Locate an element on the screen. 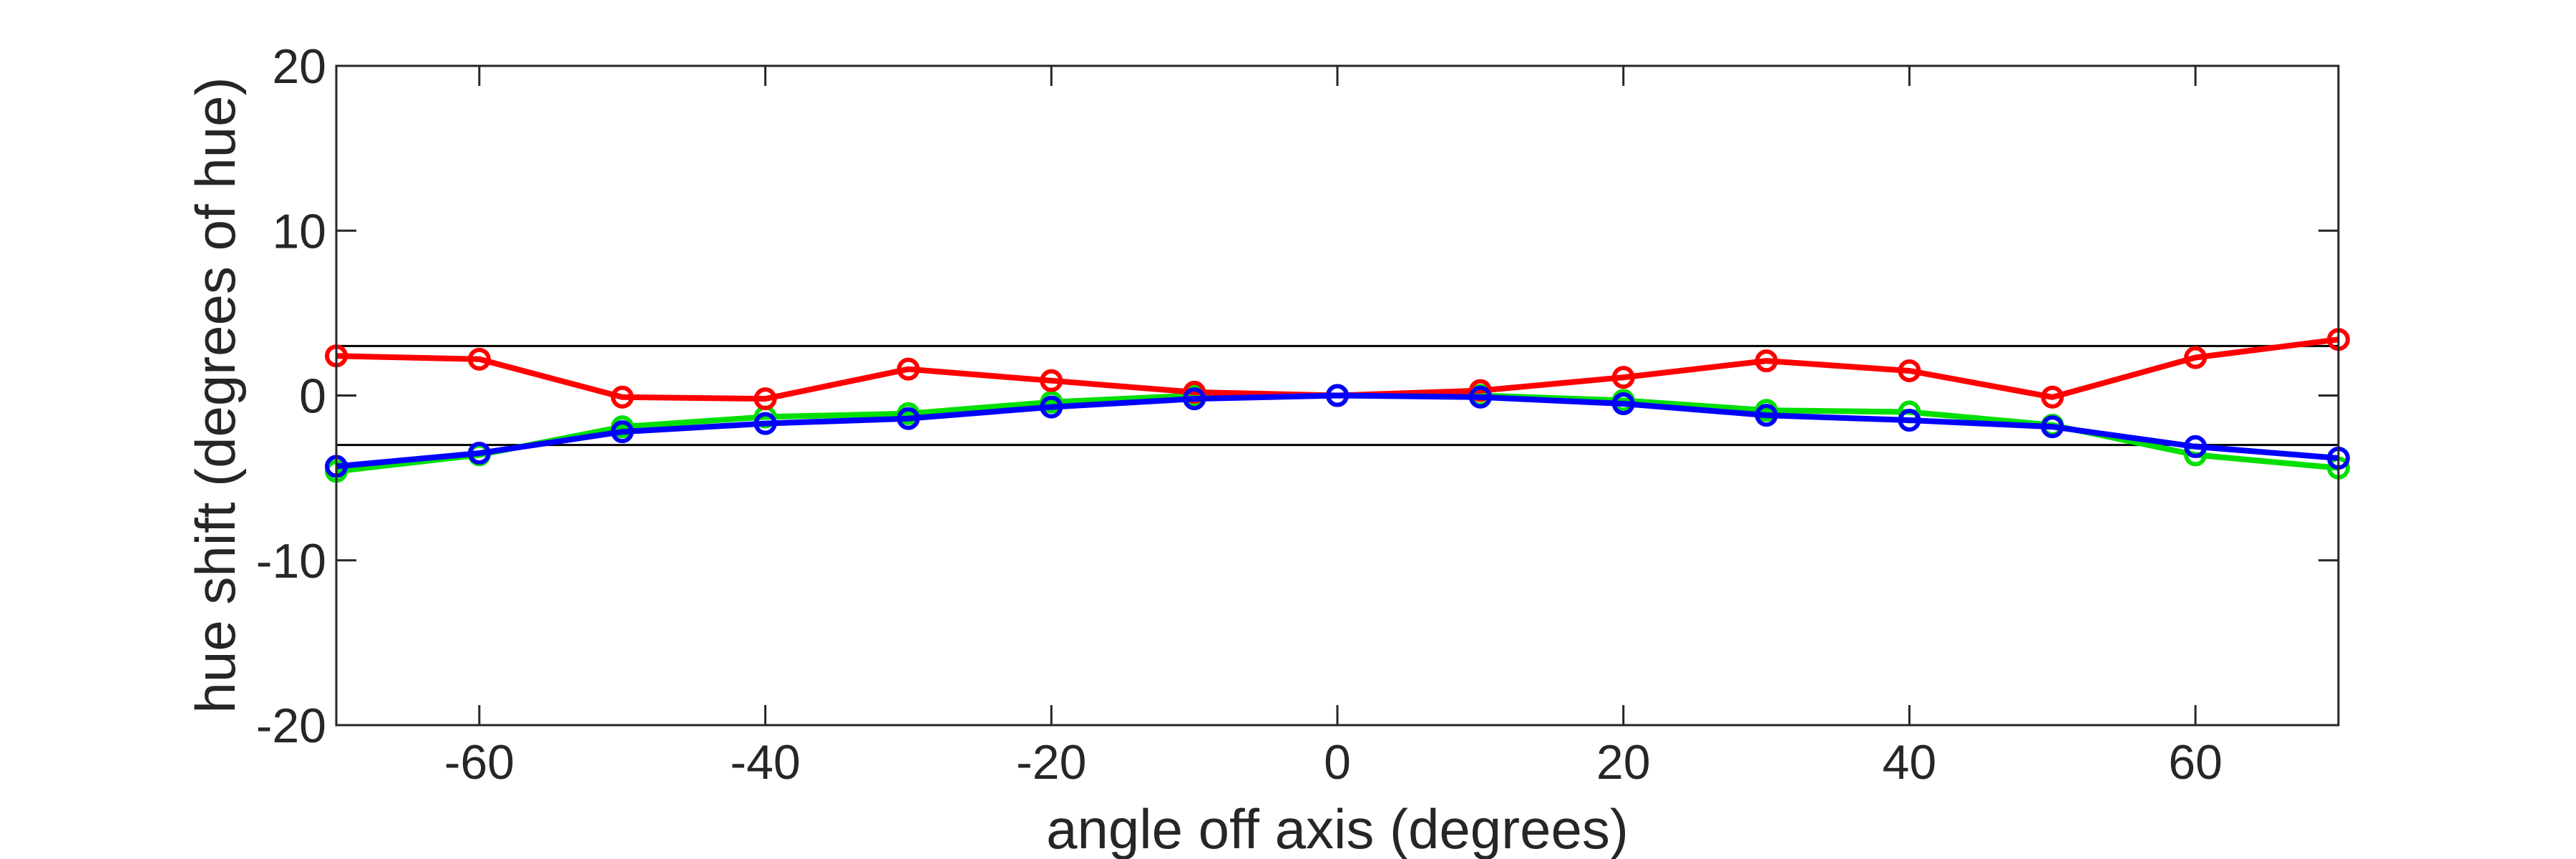  y-tick-label: 10 is located at coordinates (299, 231).